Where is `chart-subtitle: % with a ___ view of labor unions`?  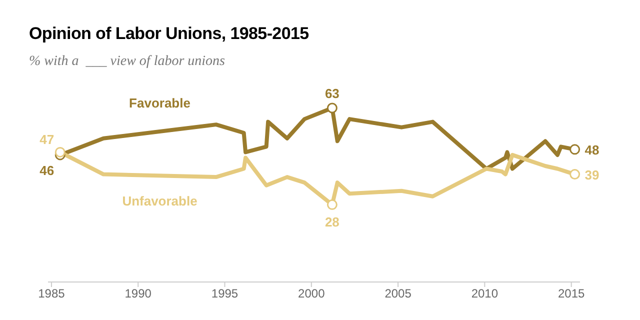
chart-subtitle: % with a ___ view of labor unions is located at coordinates (127, 62).